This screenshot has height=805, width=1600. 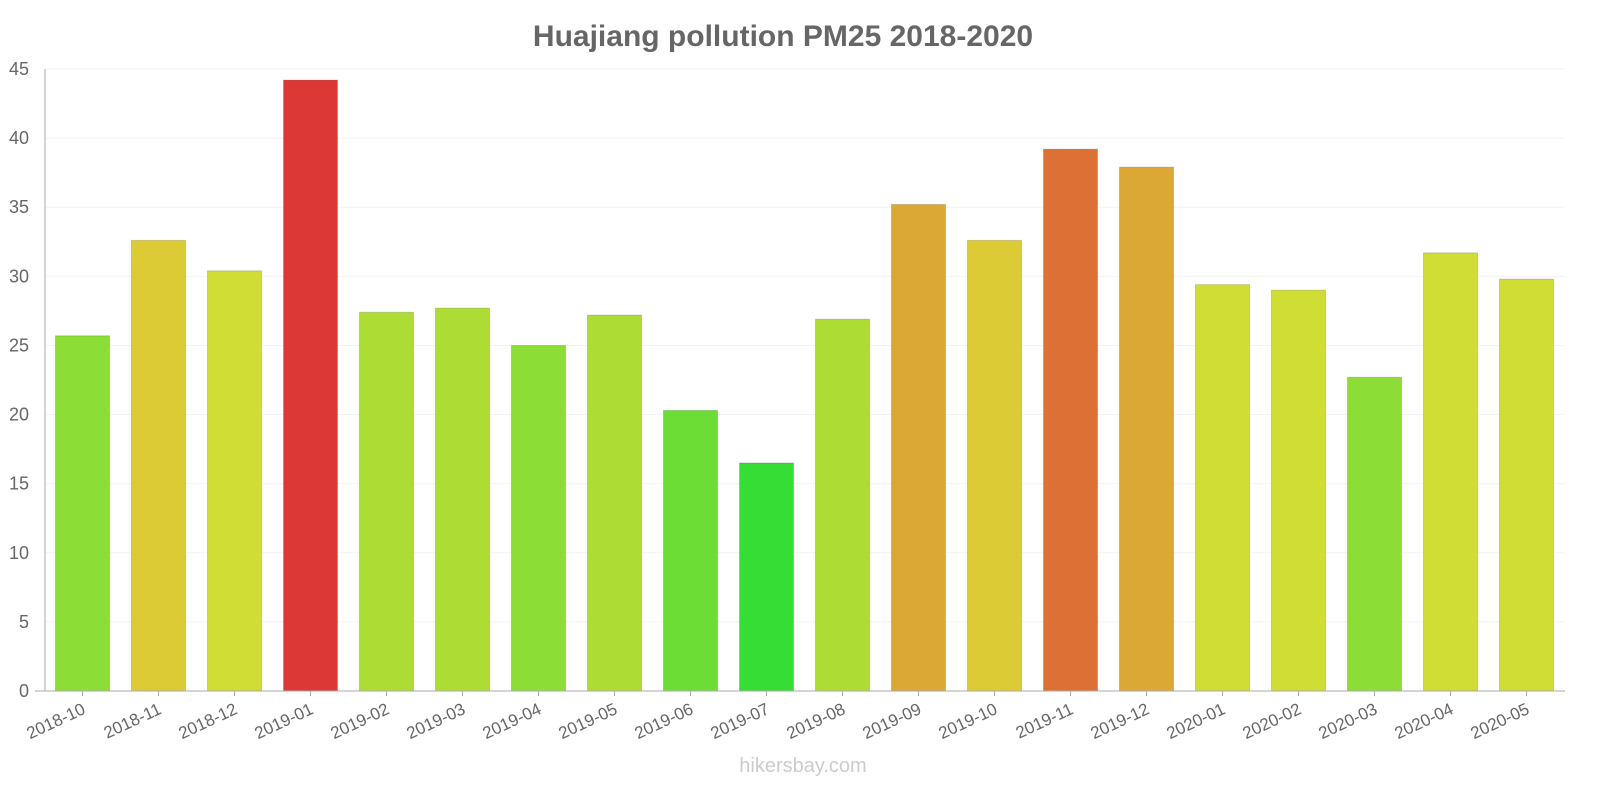 What do you see at coordinates (208, 721) in the screenshot?
I see `x-tick-label: 2018-12` at bounding box center [208, 721].